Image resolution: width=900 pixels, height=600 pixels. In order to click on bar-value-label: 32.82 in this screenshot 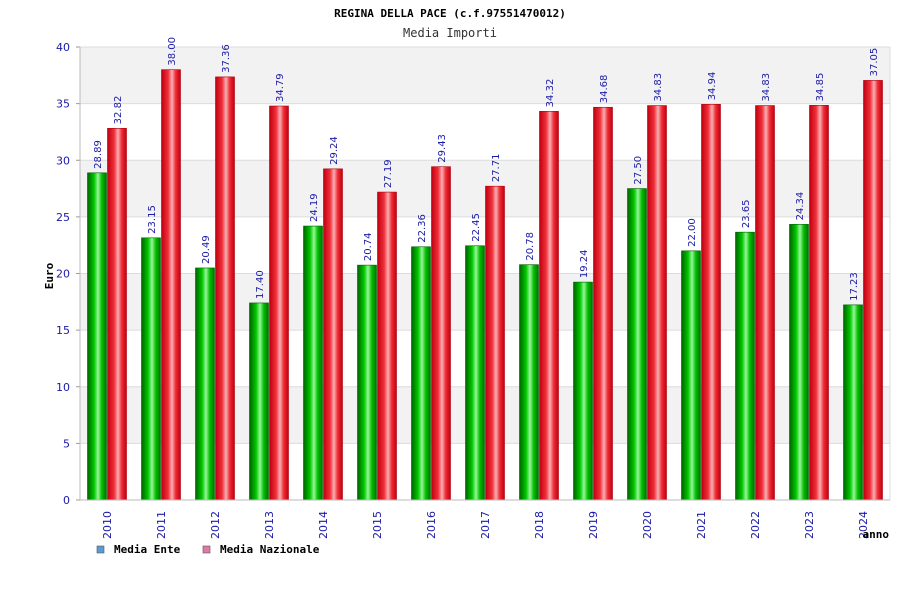, I will do `click(118, 110)`.